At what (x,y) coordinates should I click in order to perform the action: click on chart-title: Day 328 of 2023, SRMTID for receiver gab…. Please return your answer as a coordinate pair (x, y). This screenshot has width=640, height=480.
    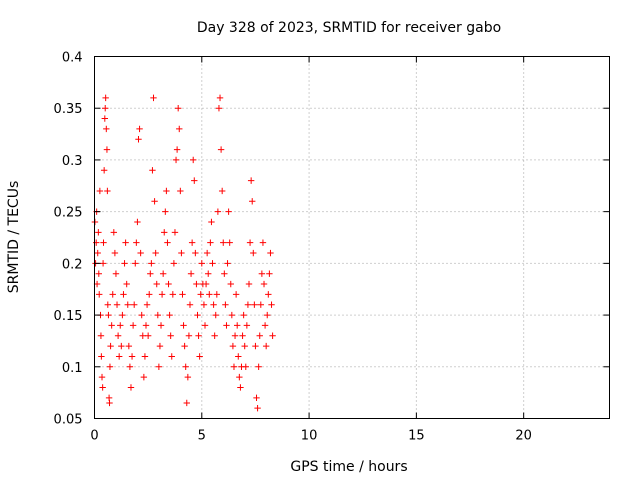
    Looking at the image, I should click on (349, 28).